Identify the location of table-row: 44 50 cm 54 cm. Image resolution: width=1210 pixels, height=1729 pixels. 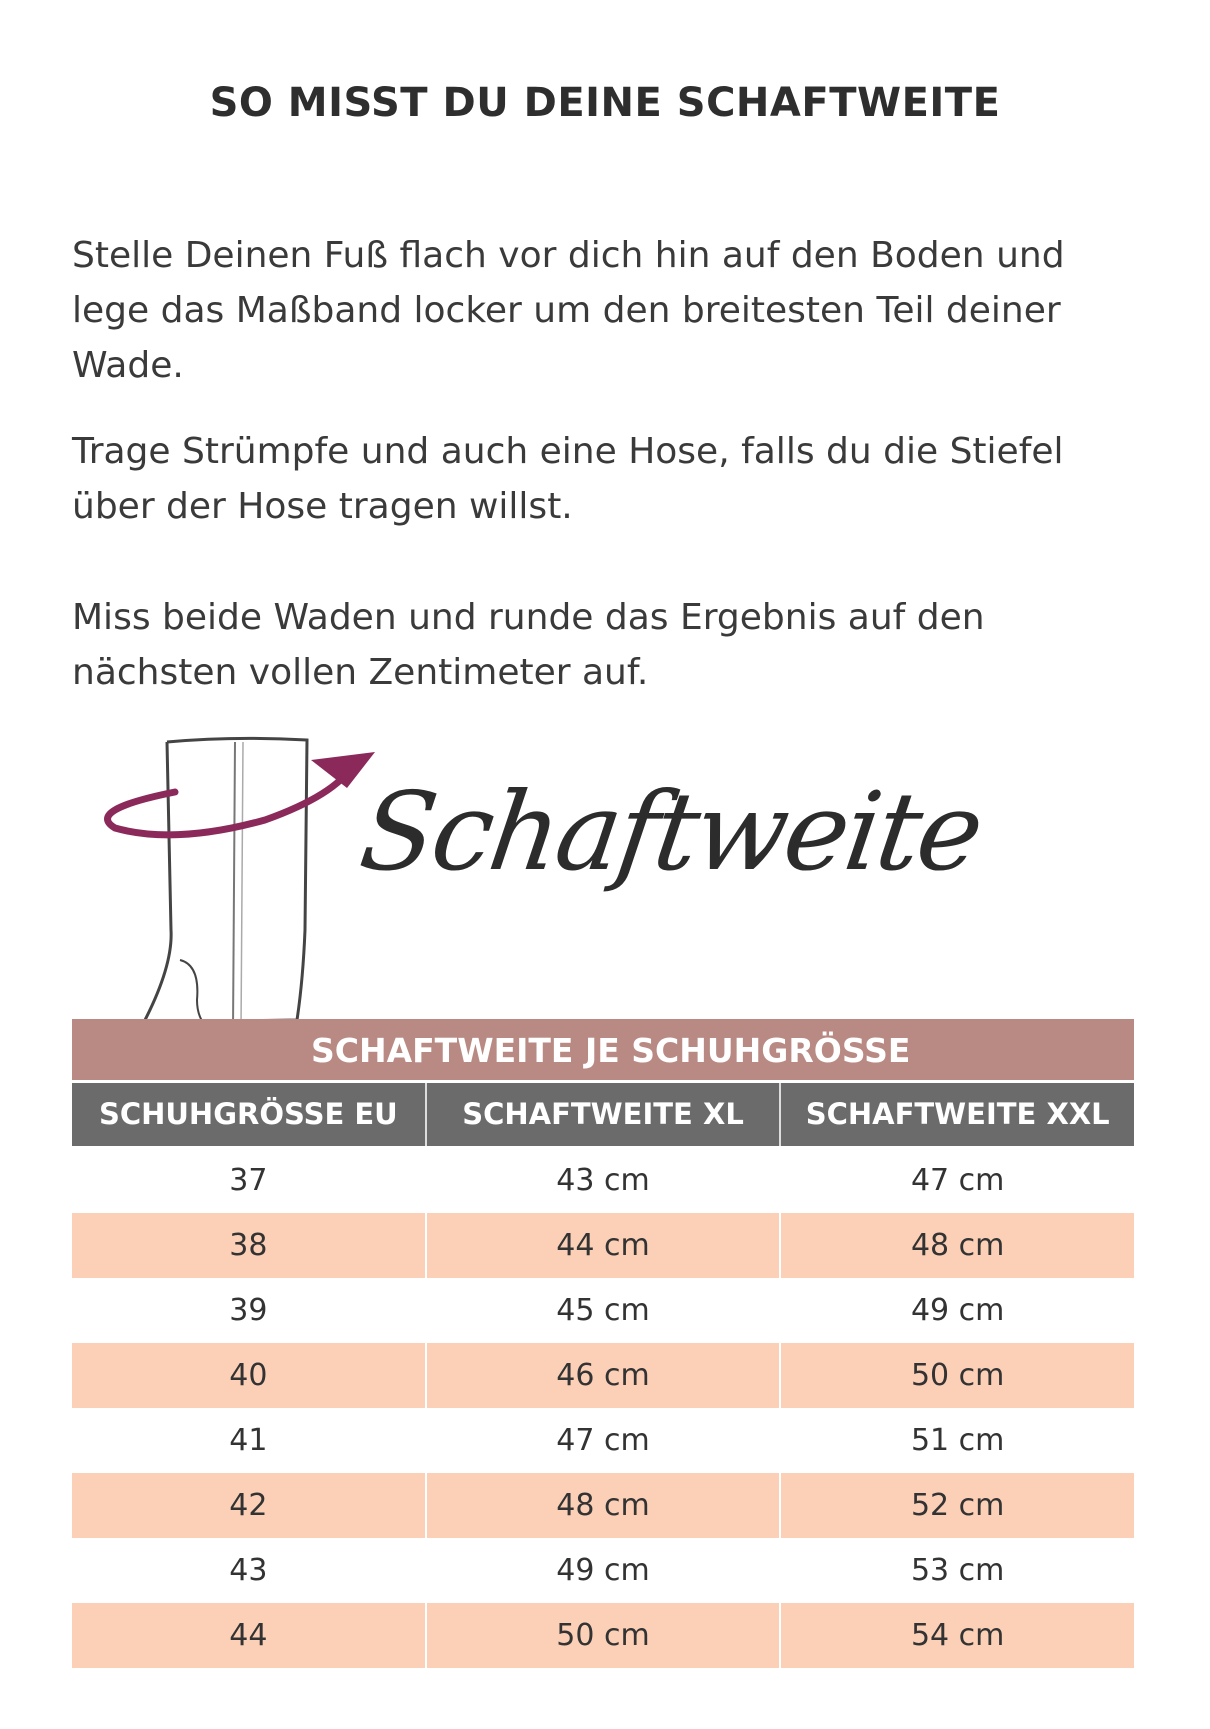
(603, 1635).